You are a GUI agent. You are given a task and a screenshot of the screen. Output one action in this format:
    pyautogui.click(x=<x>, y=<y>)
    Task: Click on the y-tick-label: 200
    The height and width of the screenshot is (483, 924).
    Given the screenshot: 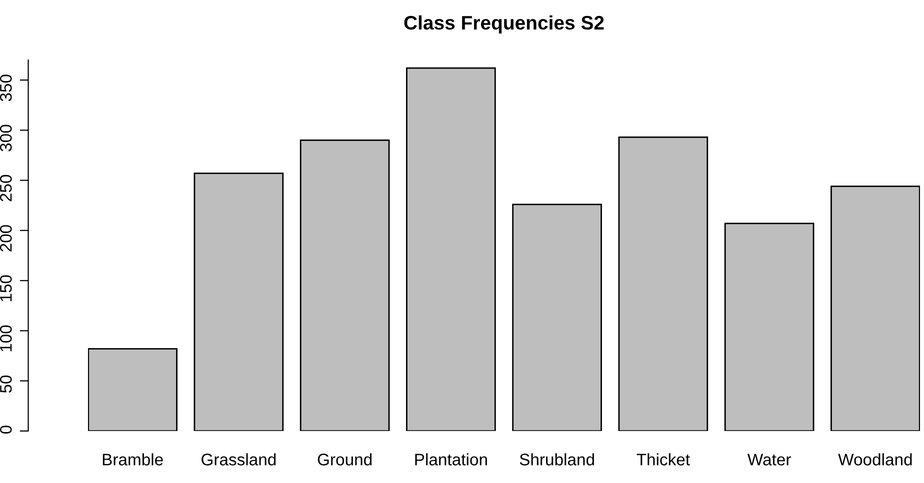 What is the action you would take?
    pyautogui.click(x=6, y=238)
    